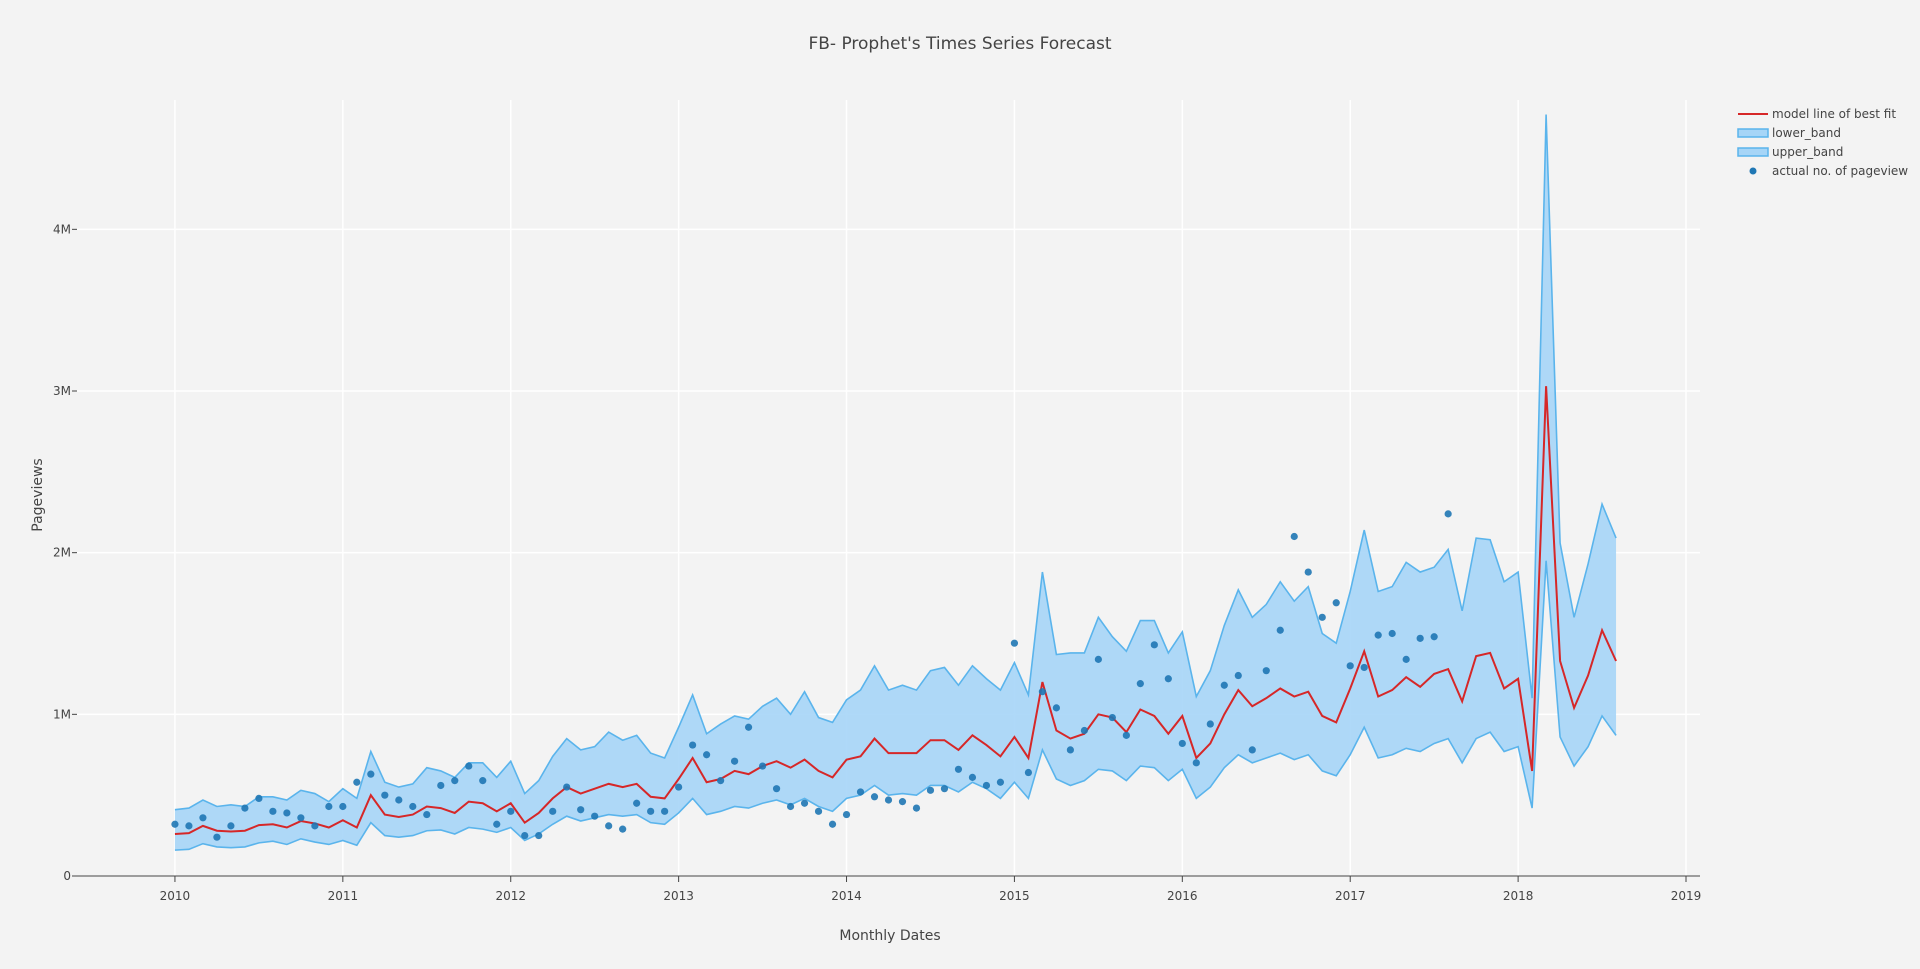 The height and width of the screenshot is (969, 1920). Describe the element at coordinates (1350, 896) in the screenshot. I see `x-tick-label: 2017` at that location.